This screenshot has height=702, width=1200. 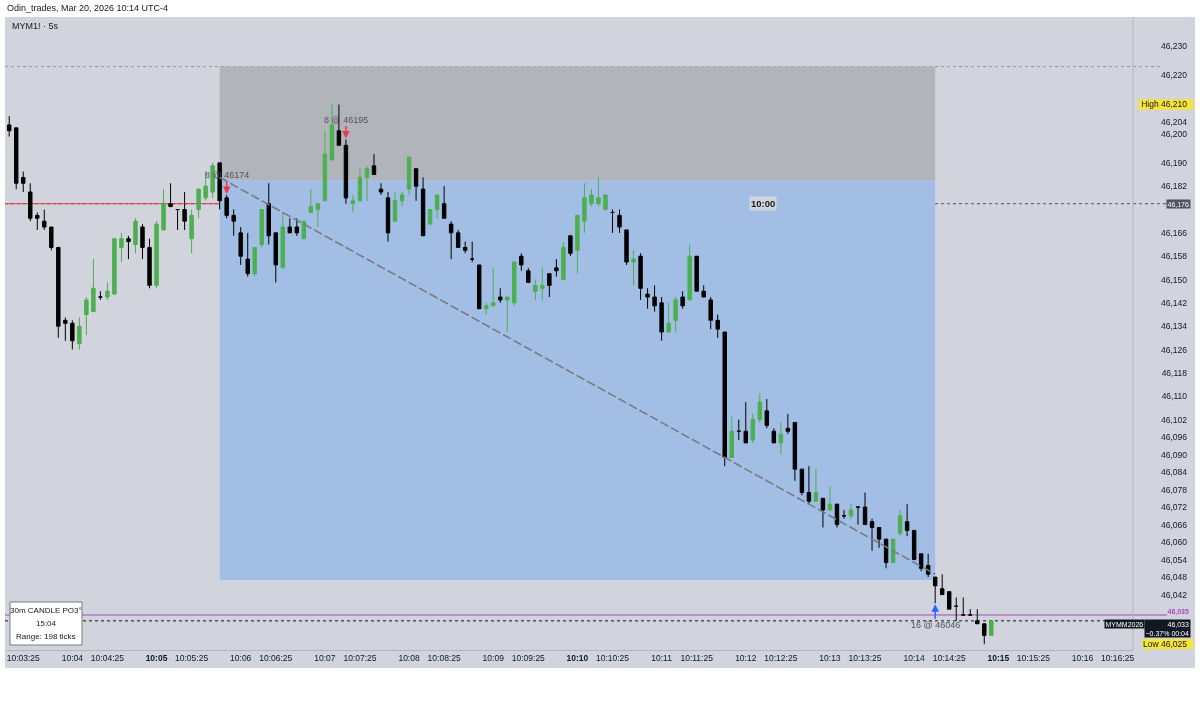 What do you see at coordinates (493, 658) in the screenshot?
I see `x-tick-label: 10:09` at bounding box center [493, 658].